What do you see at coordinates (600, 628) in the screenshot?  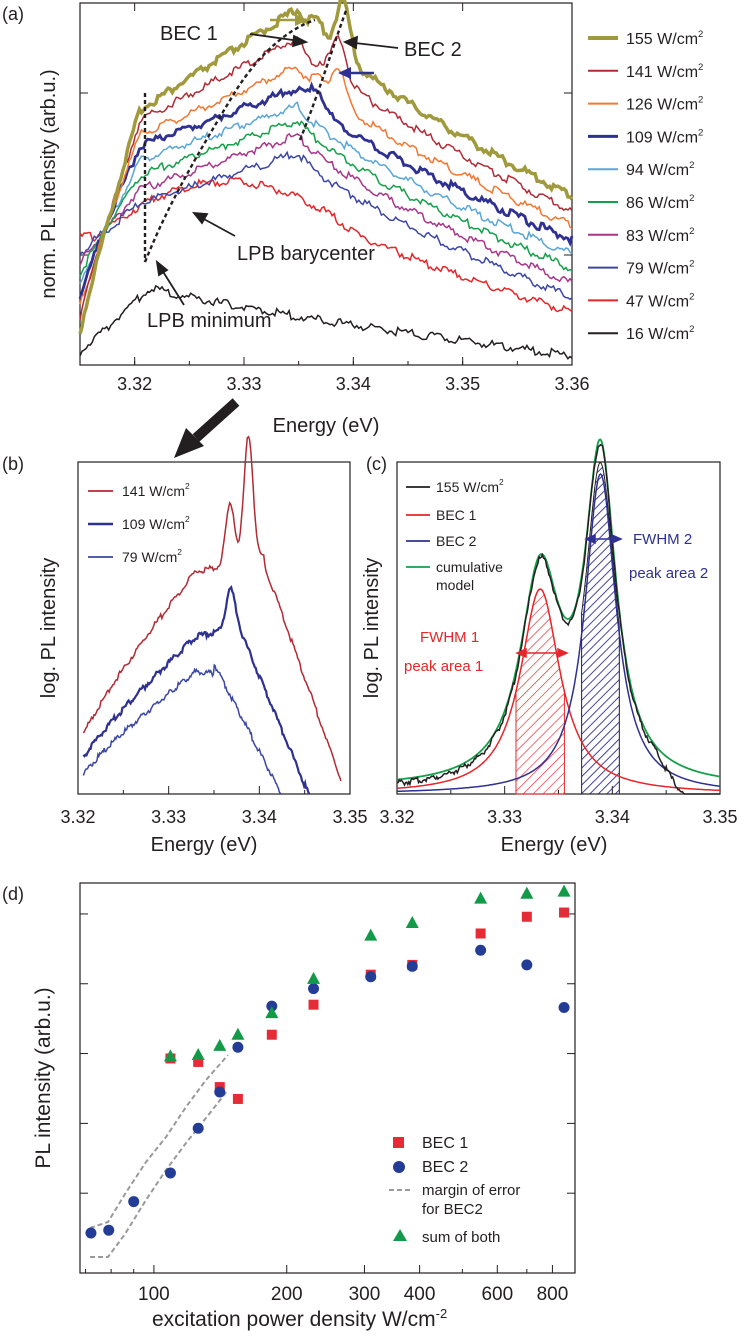 I see `peak-area2-hatch` at bounding box center [600, 628].